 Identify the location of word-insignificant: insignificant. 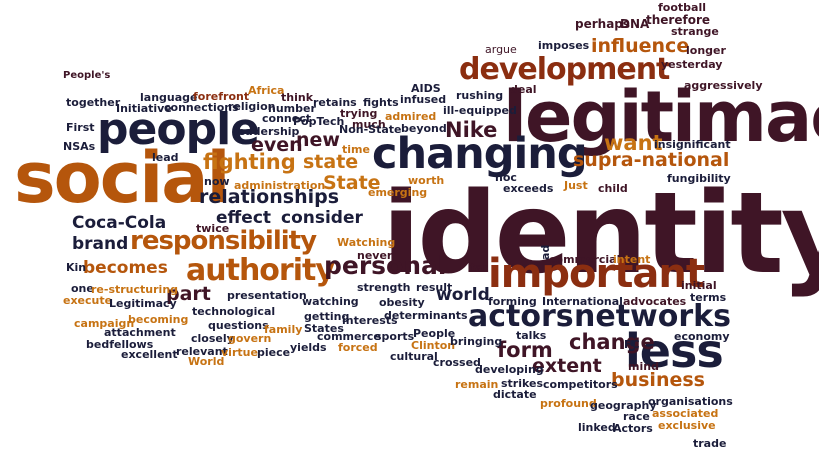
(692, 144).